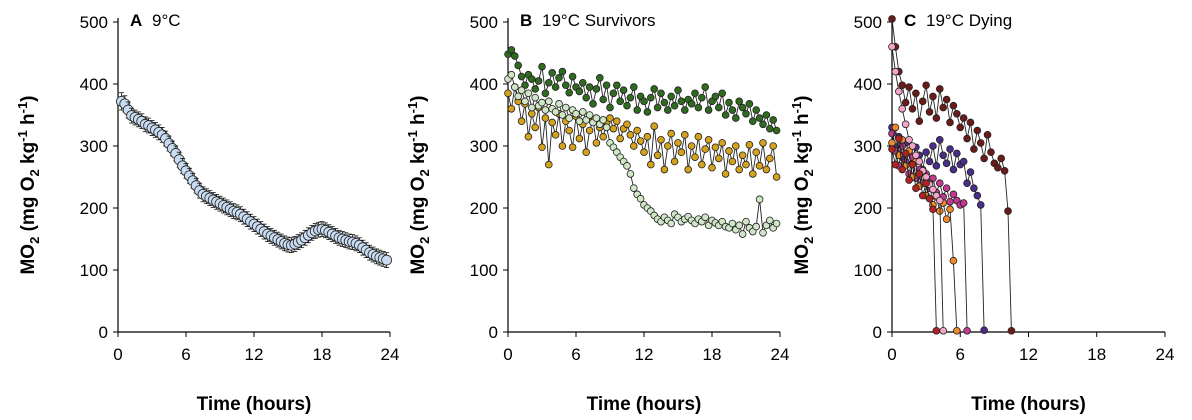  What do you see at coordinates (493, 332) in the screenshot?
I see `y-tick-label: 0` at bounding box center [493, 332].